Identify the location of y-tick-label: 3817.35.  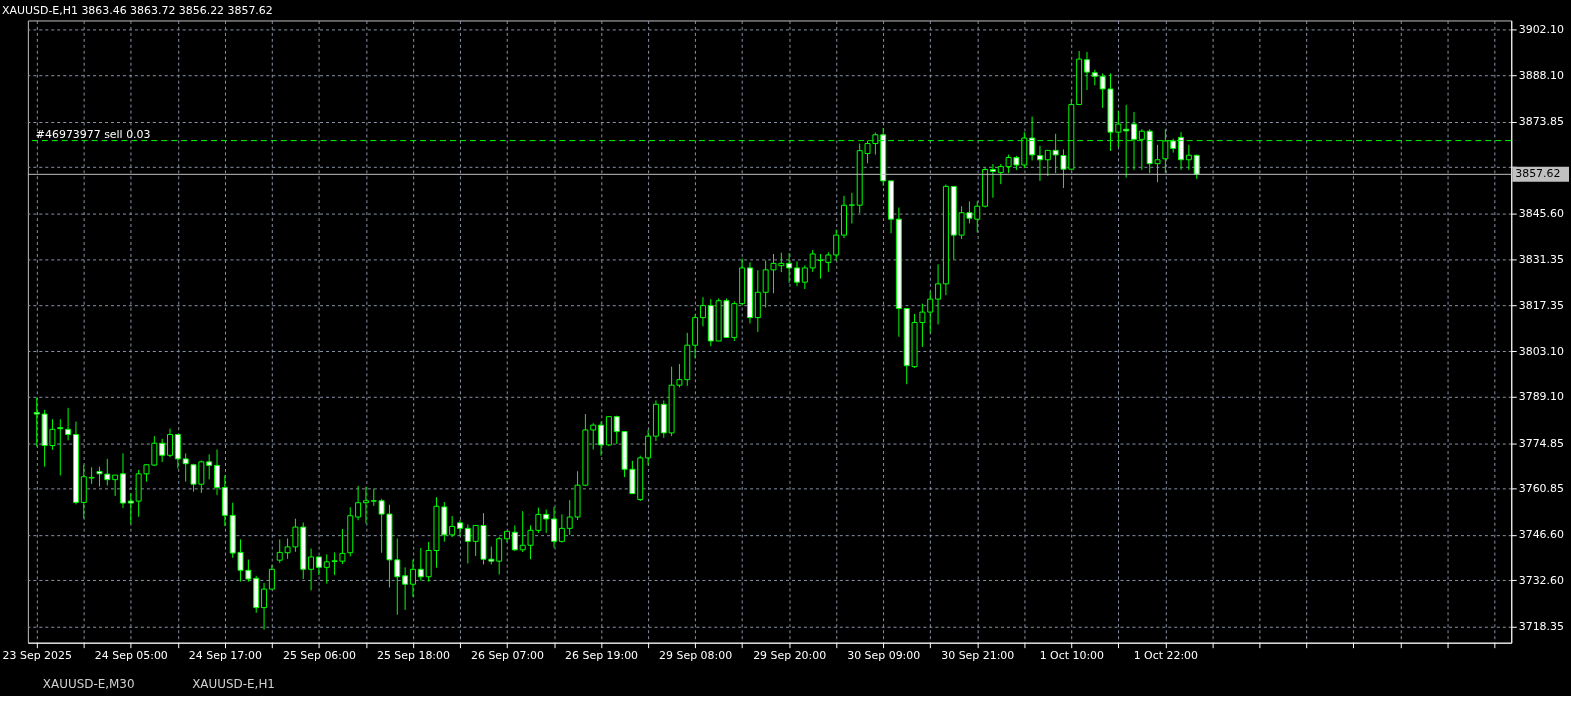
(1541, 305).